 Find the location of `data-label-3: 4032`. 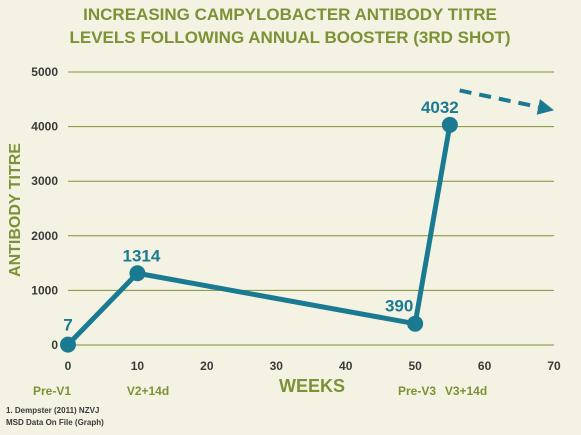

data-label-3: 4032 is located at coordinates (440, 107).